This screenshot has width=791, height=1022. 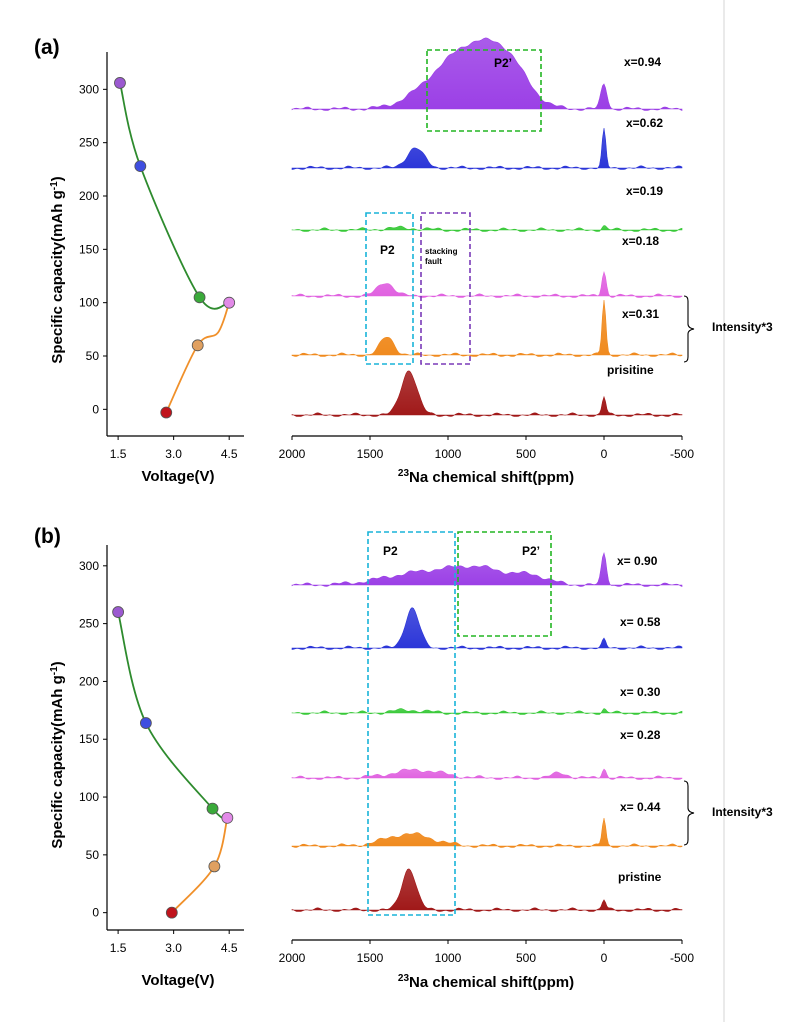 What do you see at coordinates (47, 536) in the screenshot?
I see `panel-label-b: (b)` at bounding box center [47, 536].